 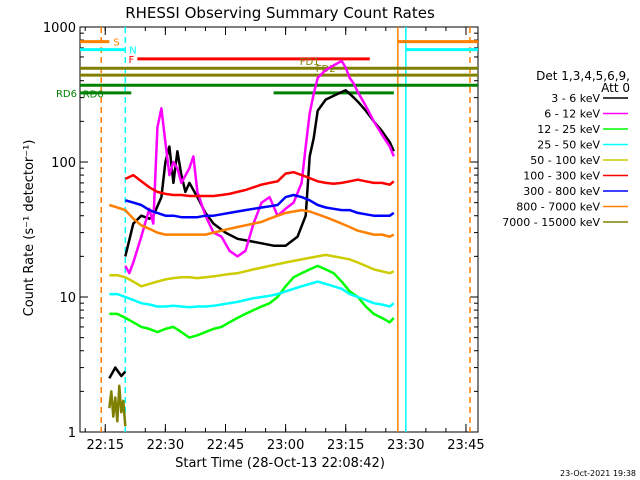 What do you see at coordinates (615, 88) in the screenshot?
I see `legend-attenuator-state: Att 0` at bounding box center [615, 88].